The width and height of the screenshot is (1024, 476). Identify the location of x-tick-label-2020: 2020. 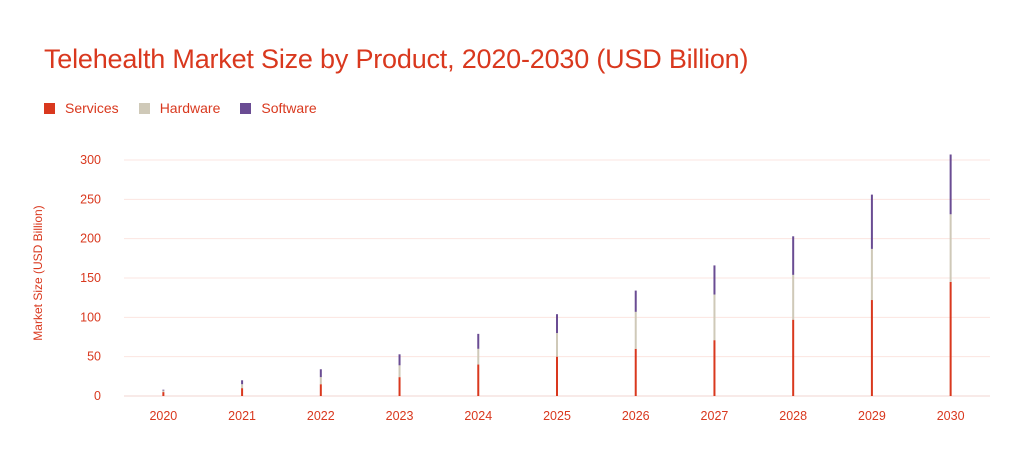
(163, 416).